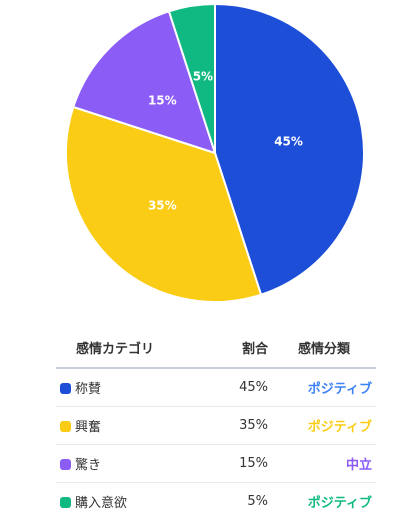 The width and height of the screenshot is (413, 525). I want to click on row-name-cell: 購入意欲, so click(132, 502).